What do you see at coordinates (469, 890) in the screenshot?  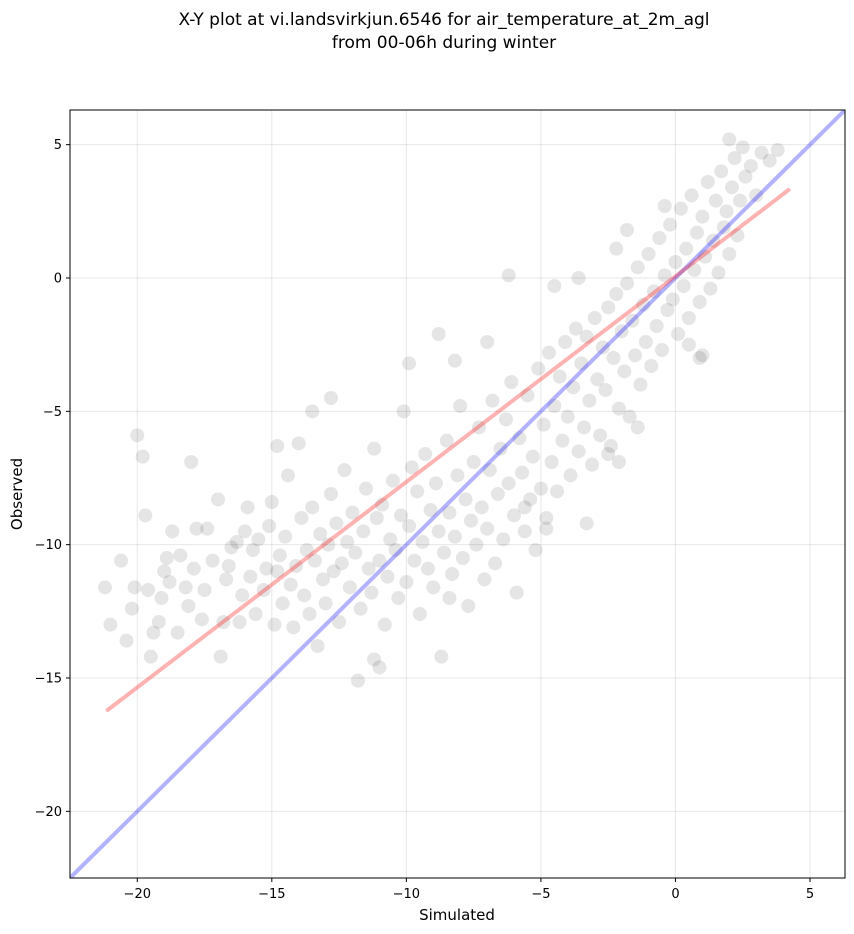 I see `x-axis-ticks: −20 −15 −10 −5 0 5` at bounding box center [469, 890].